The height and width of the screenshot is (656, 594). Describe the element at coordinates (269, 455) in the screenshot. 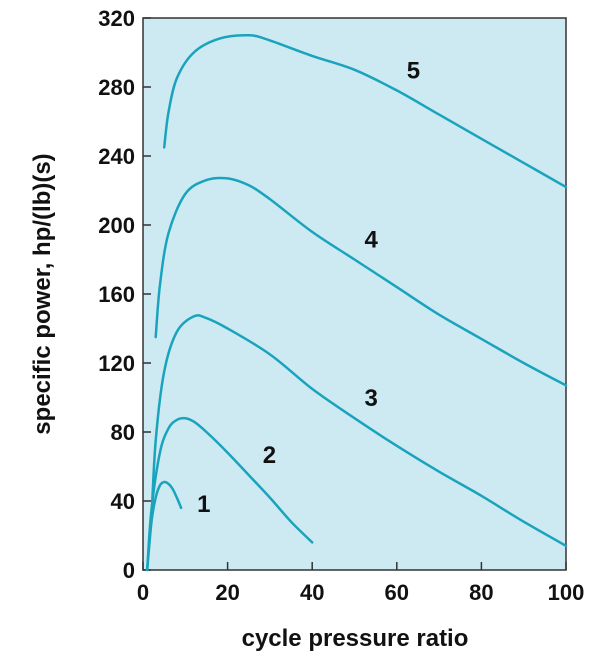

I see `series-label-2: 2` at that location.